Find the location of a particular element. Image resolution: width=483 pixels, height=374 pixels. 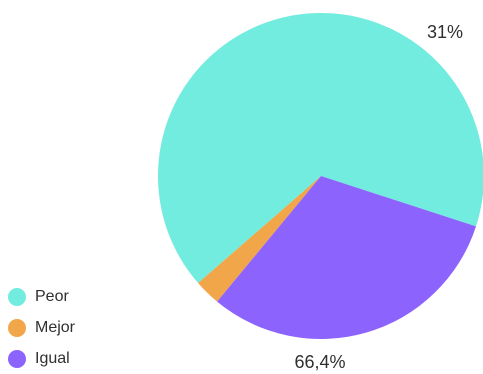

legend-item-mejor: Mejor is located at coordinates (41, 328).